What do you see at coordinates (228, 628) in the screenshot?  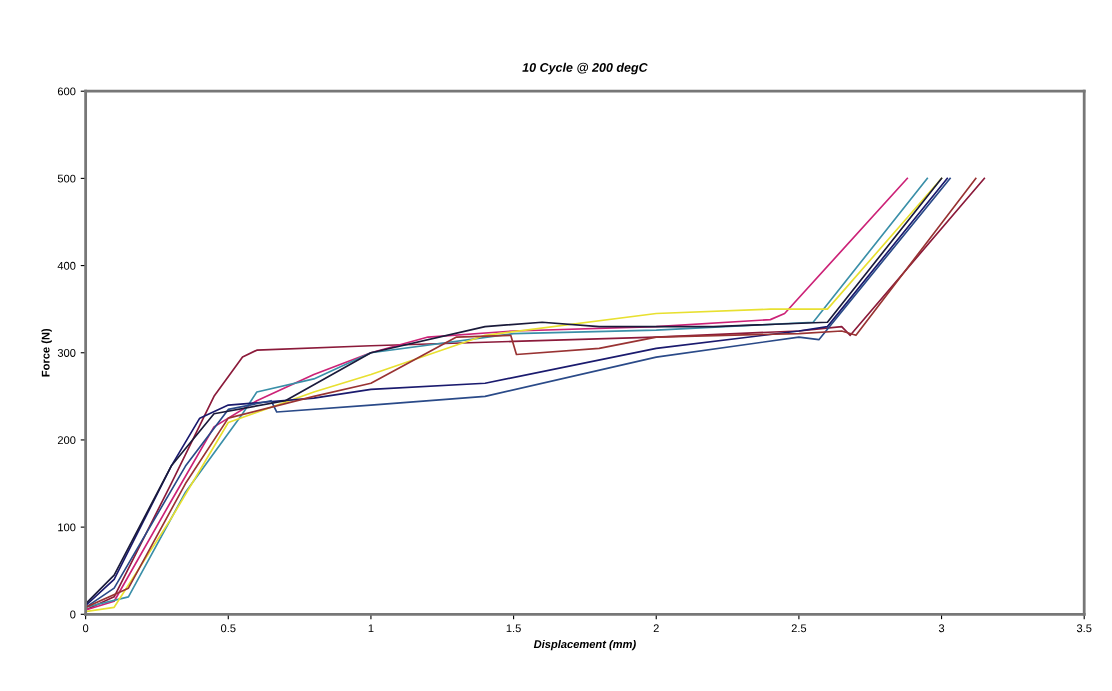 I see `x-tick-label: 0.5` at bounding box center [228, 628].